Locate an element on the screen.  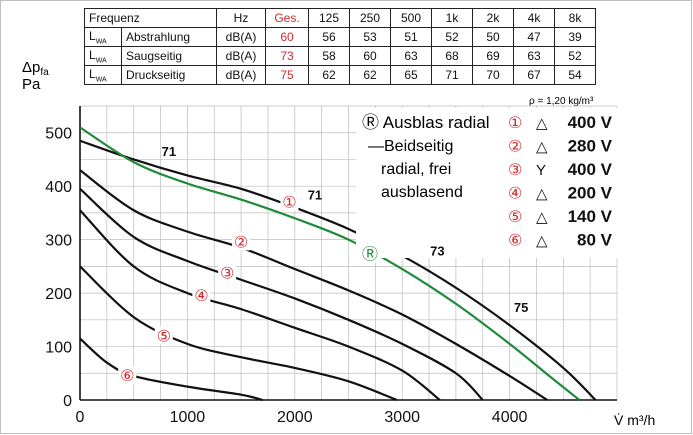
legend-black-label-line: radial, frei is located at coordinates (416, 169).